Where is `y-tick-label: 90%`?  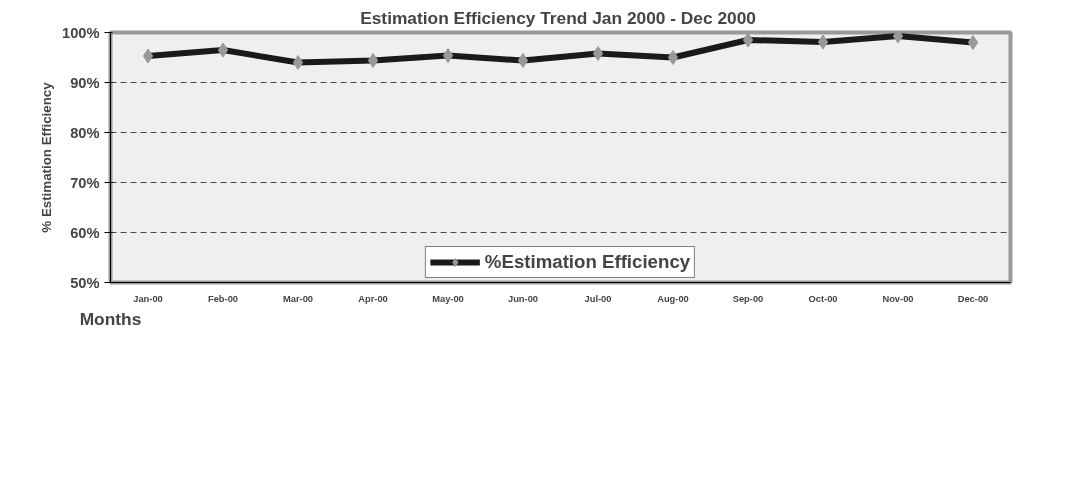
y-tick-label: 90% is located at coordinates (85, 82).